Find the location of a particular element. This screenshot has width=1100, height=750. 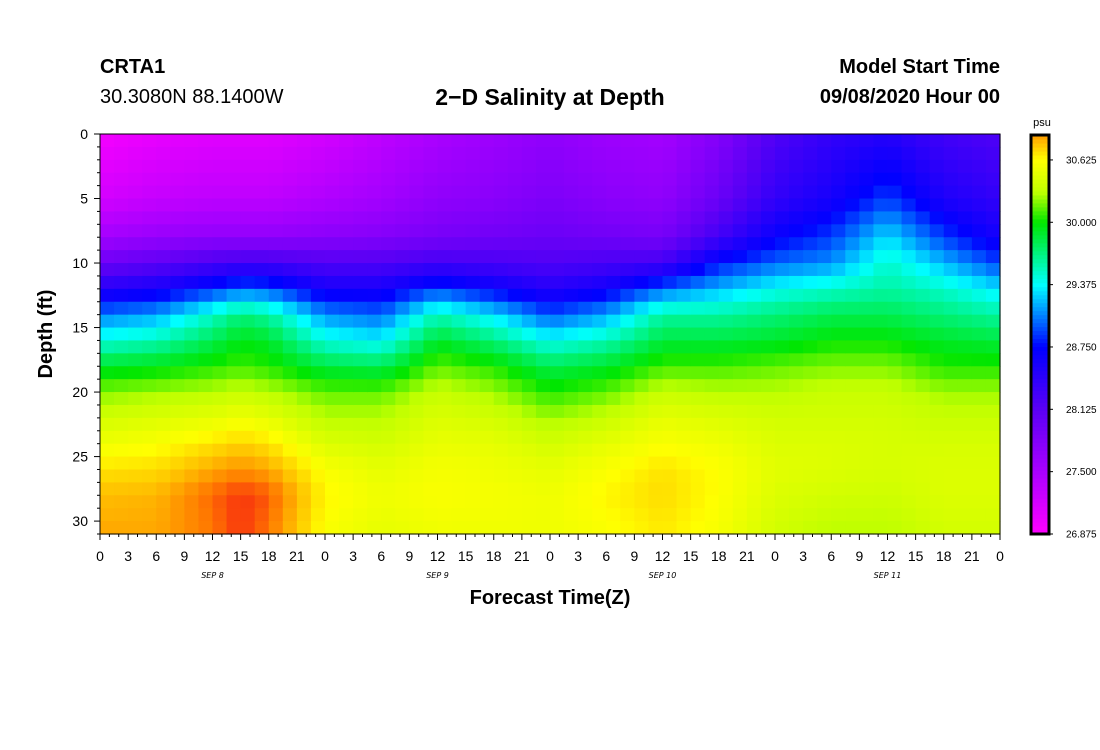

y-tick-label: 0 is located at coordinates (84, 134).